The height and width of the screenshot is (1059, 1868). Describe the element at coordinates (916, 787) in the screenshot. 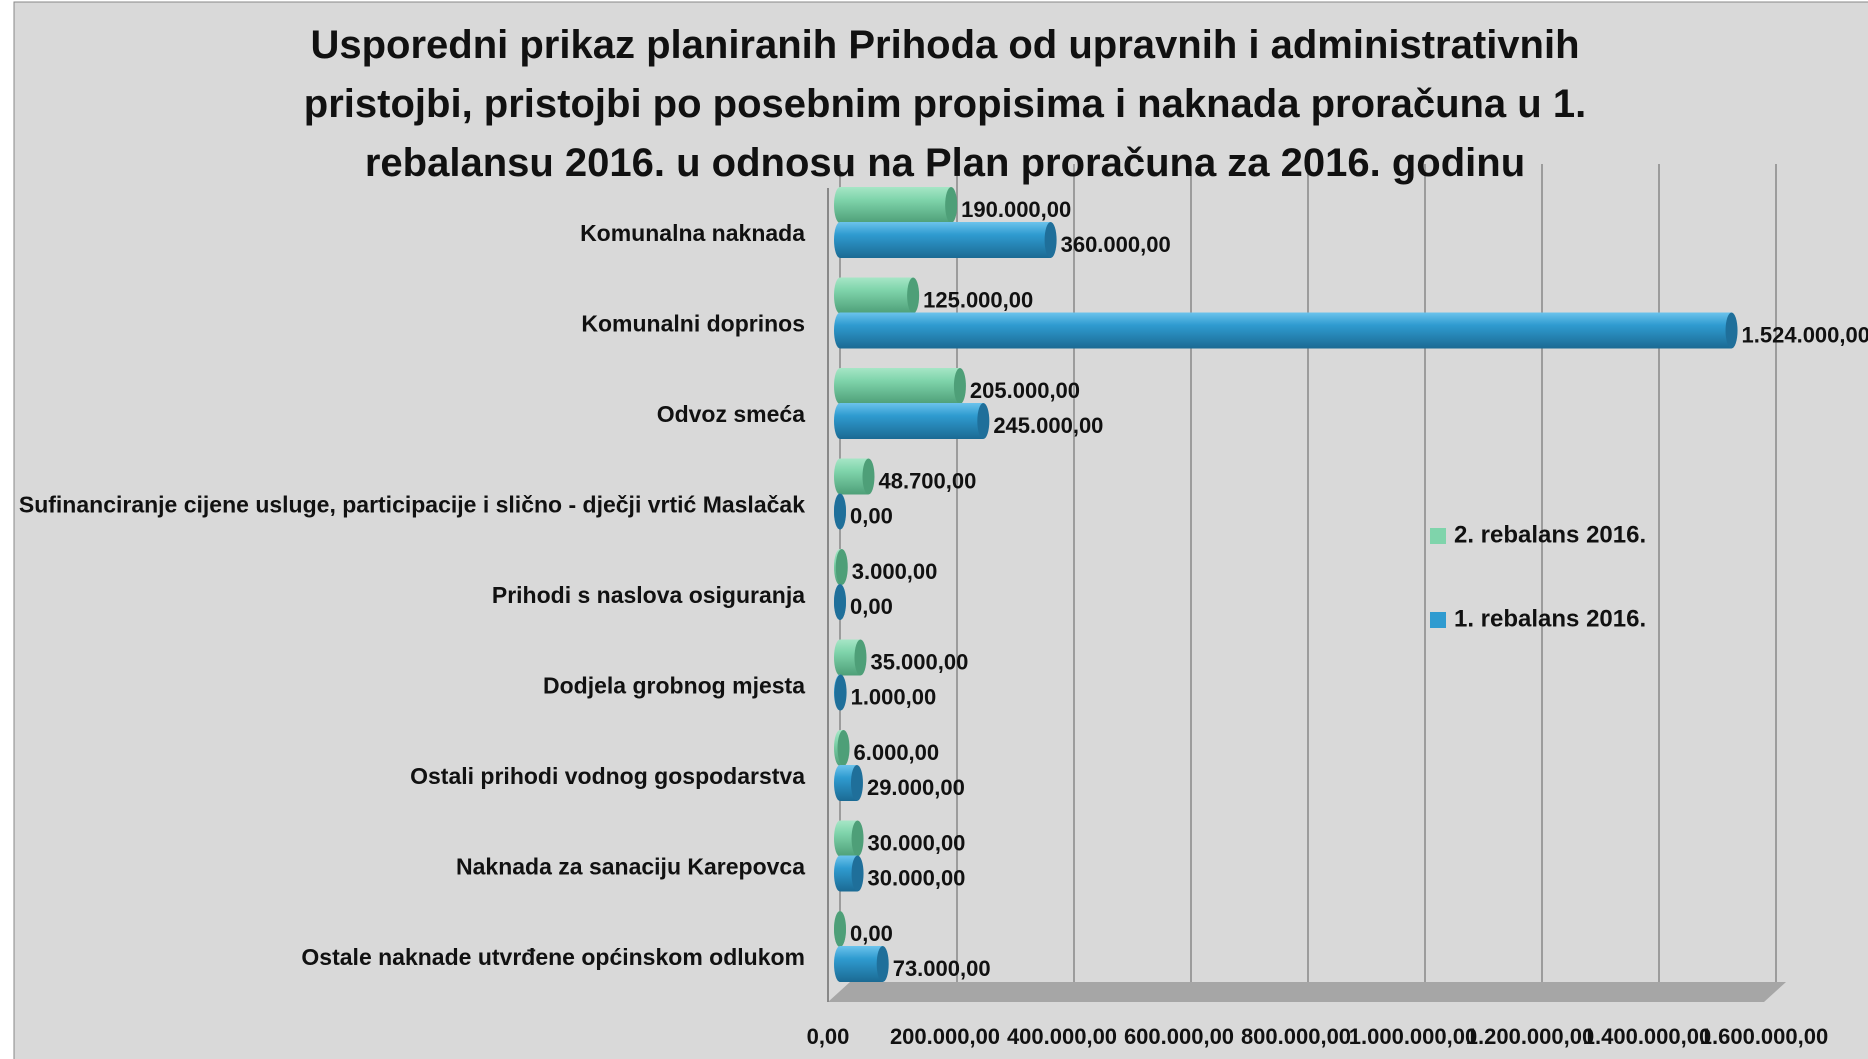

I see `data-label: 29.000,00` at that location.